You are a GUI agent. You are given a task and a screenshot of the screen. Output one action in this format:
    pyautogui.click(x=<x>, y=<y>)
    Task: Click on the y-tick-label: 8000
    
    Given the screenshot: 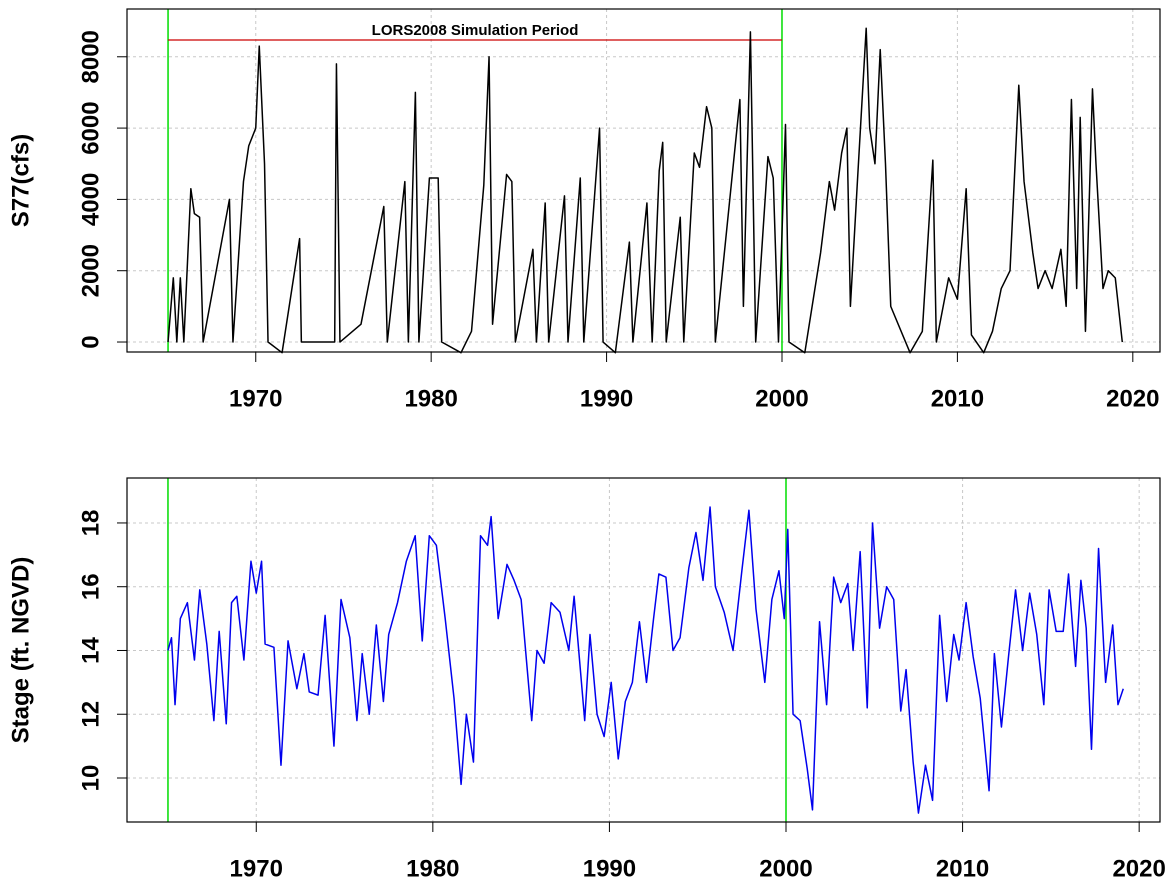 What is the action you would take?
    pyautogui.click(x=90, y=56)
    